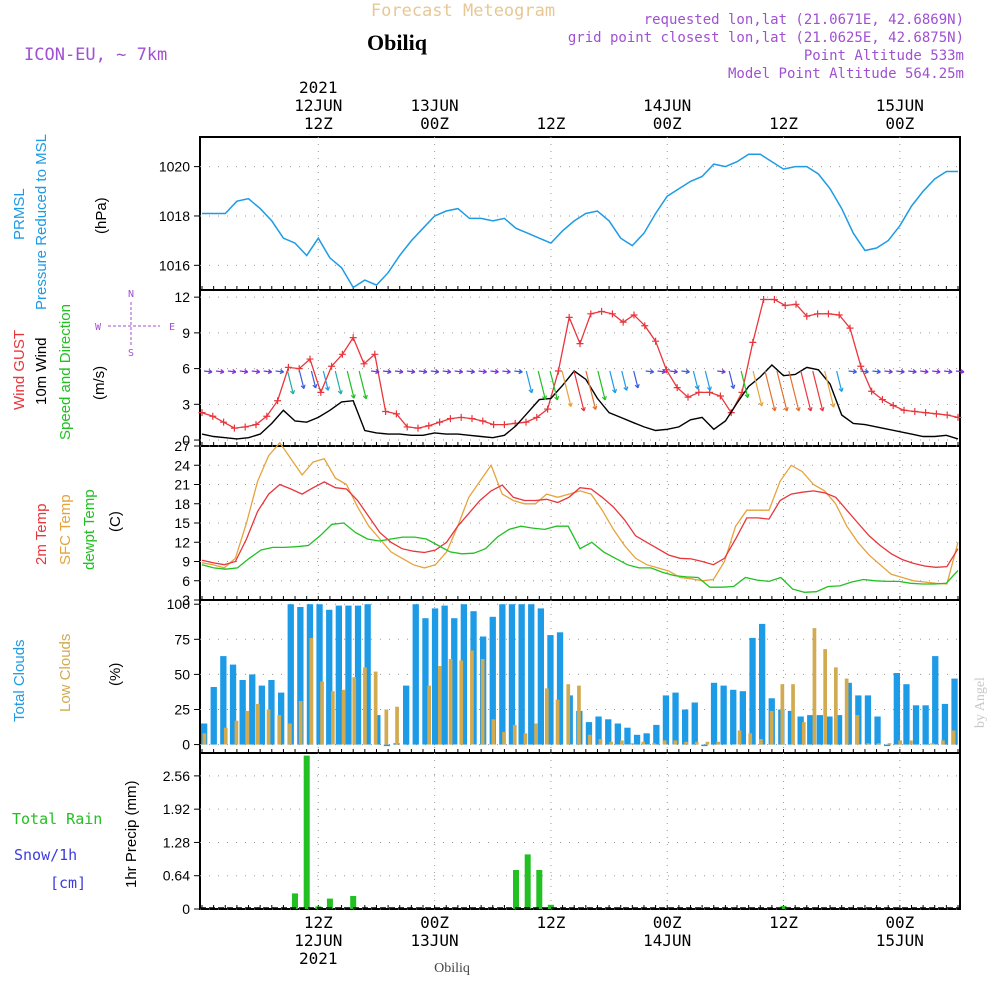 The image size is (1000, 1000). What do you see at coordinates (176, 776) in the screenshot?
I see `y-tick-label: 2.56` at bounding box center [176, 776].